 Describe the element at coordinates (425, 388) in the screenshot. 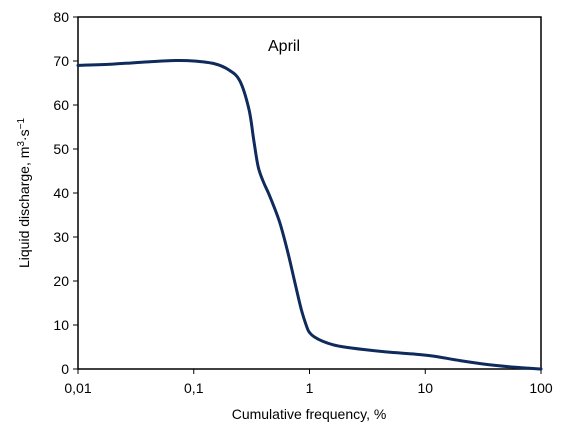

I see `x-tick-label: 10` at that location.